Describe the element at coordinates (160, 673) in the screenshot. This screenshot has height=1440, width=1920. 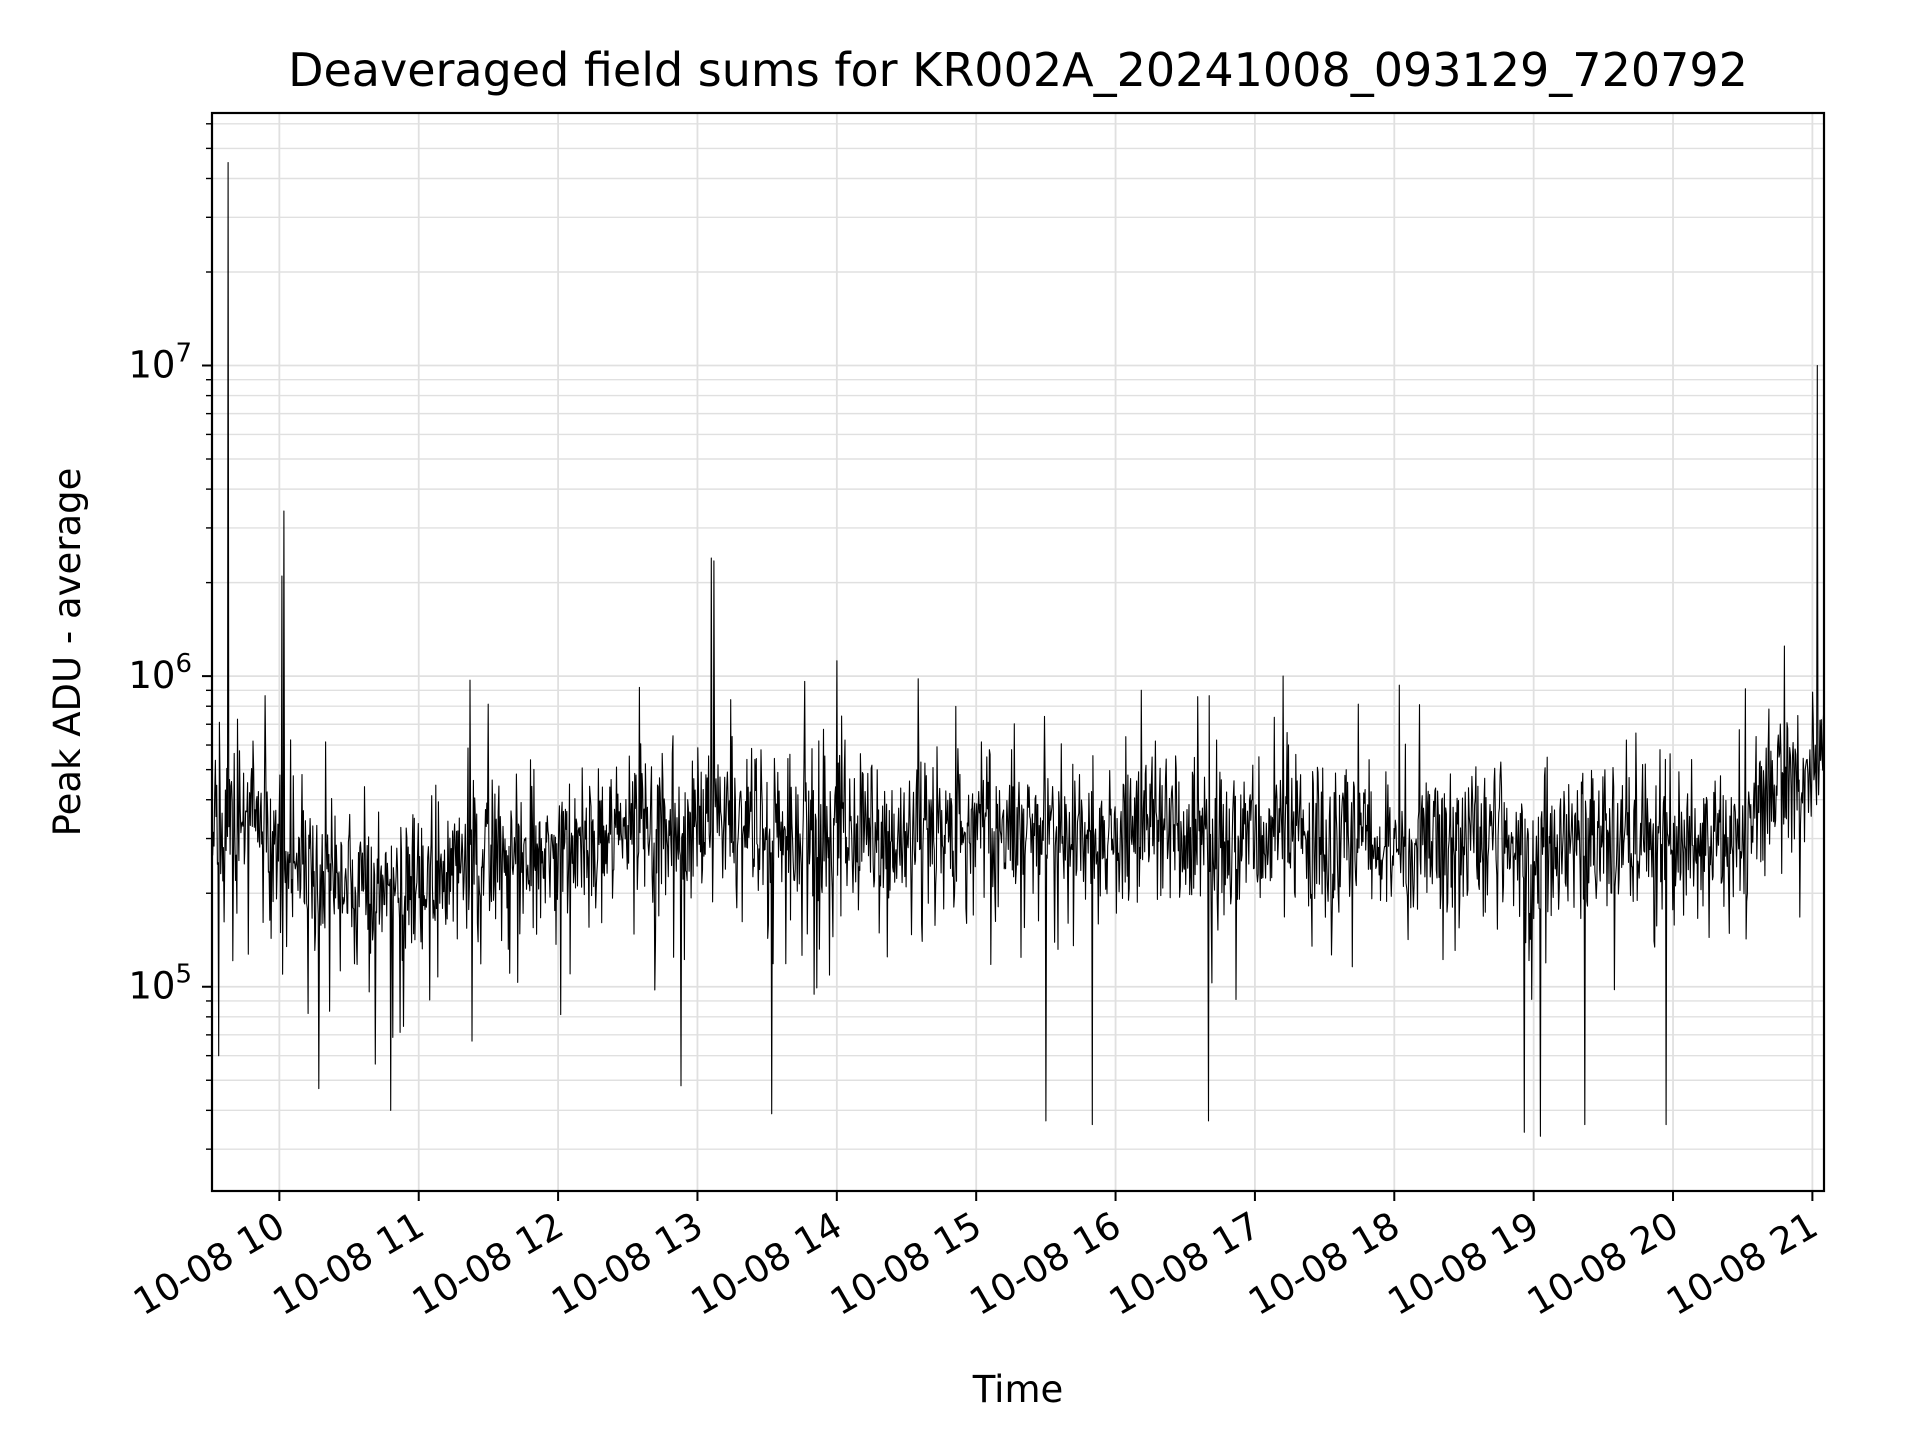
I see `y-tick-label: 106` at that location.